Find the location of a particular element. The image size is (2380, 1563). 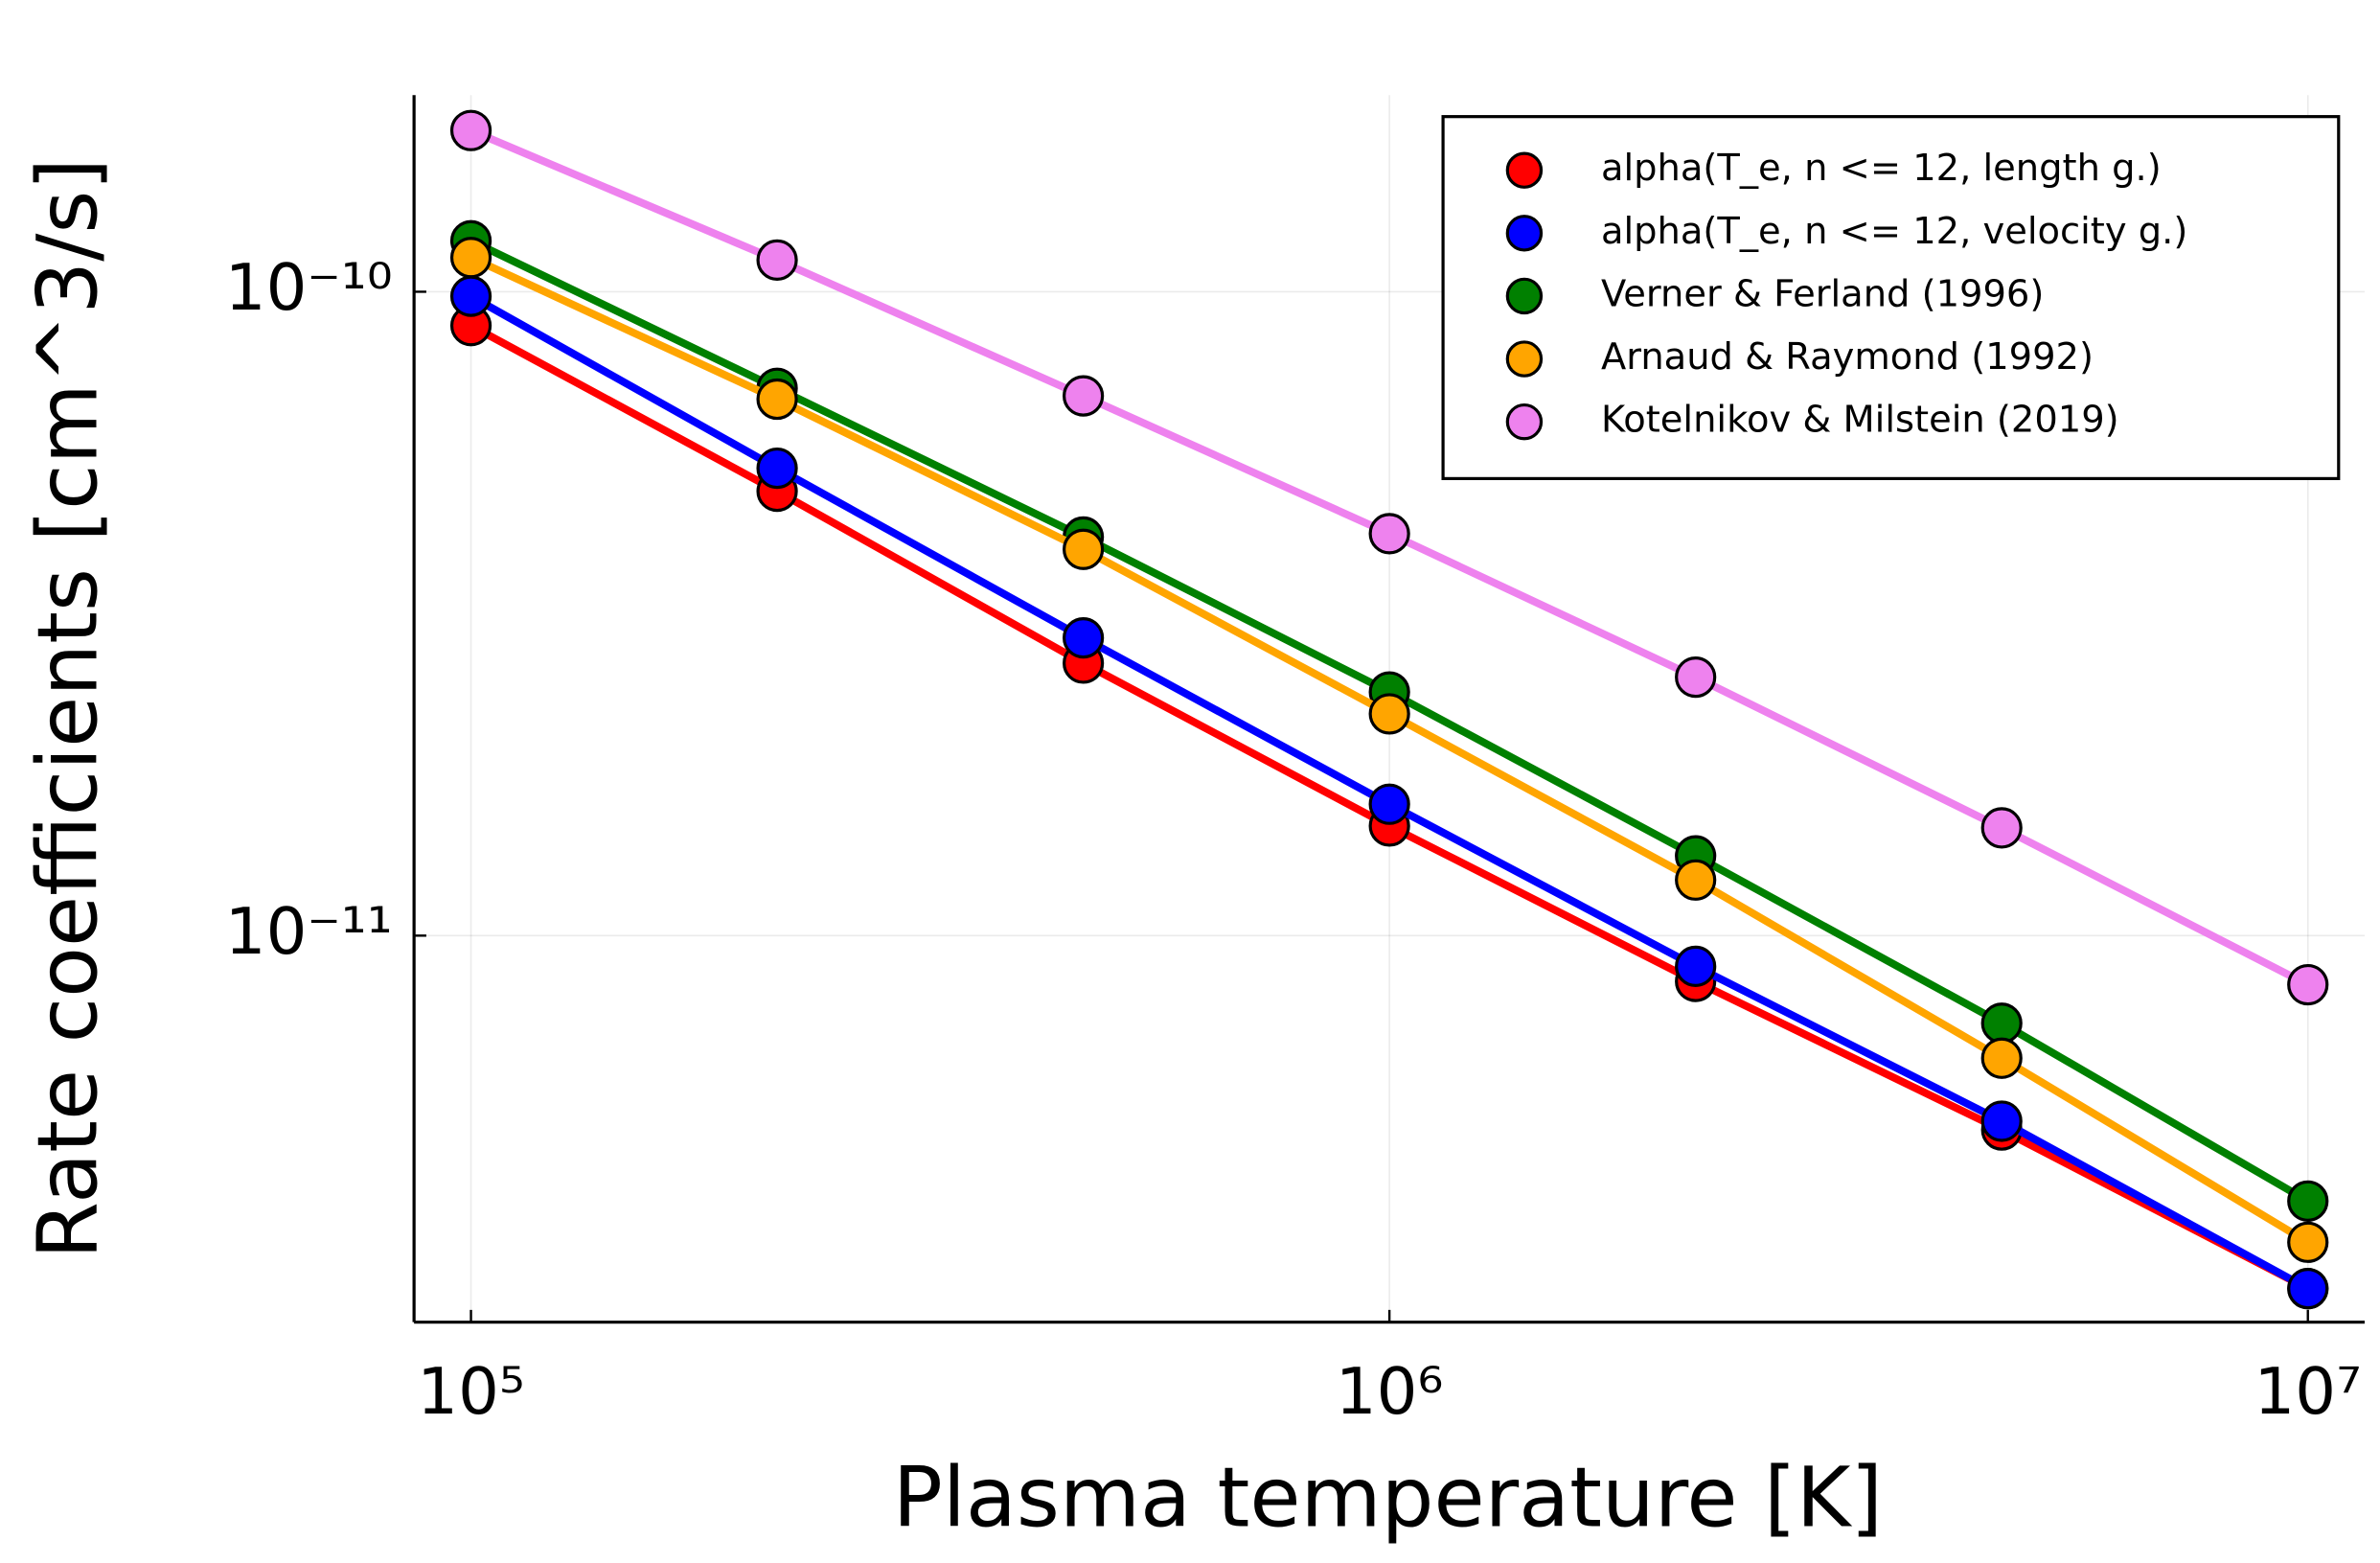

legend-box is located at coordinates (1891, 298).